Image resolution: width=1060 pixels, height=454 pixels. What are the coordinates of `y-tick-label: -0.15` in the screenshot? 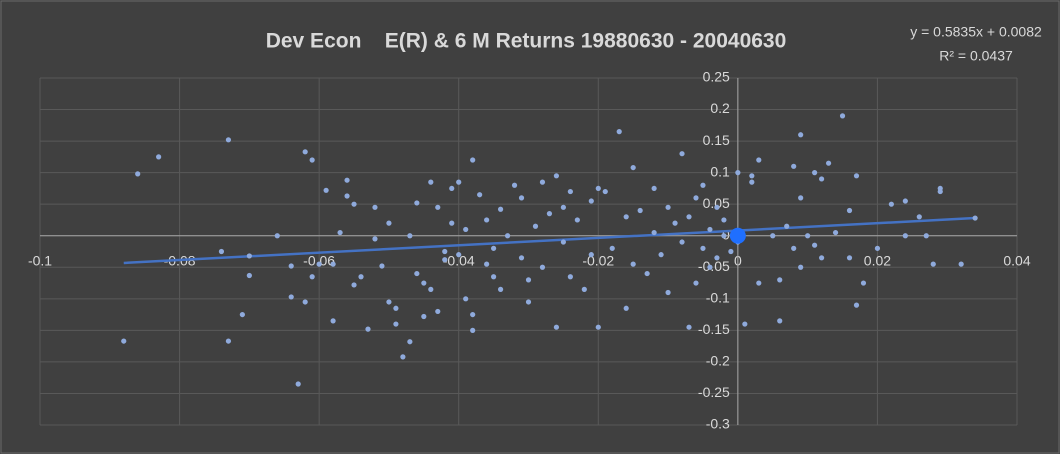 It's located at (714, 329).